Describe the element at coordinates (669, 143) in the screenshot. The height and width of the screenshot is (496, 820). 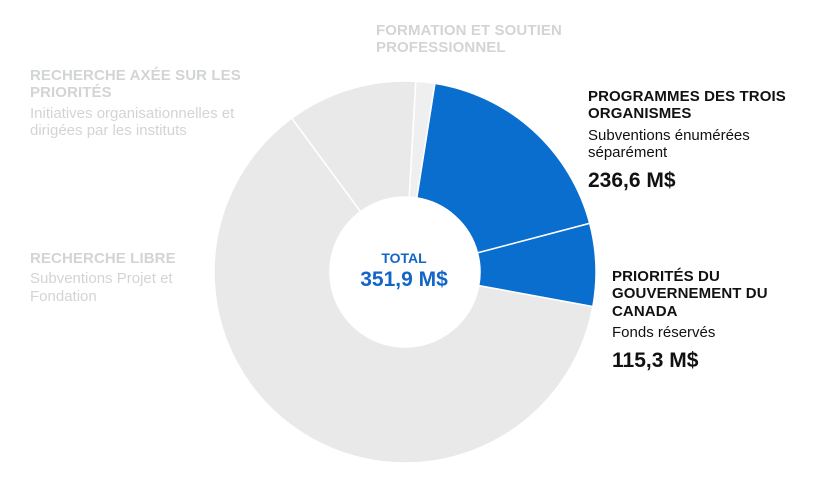
I see `label-subtitle: Subventions énumérées séparément` at that location.